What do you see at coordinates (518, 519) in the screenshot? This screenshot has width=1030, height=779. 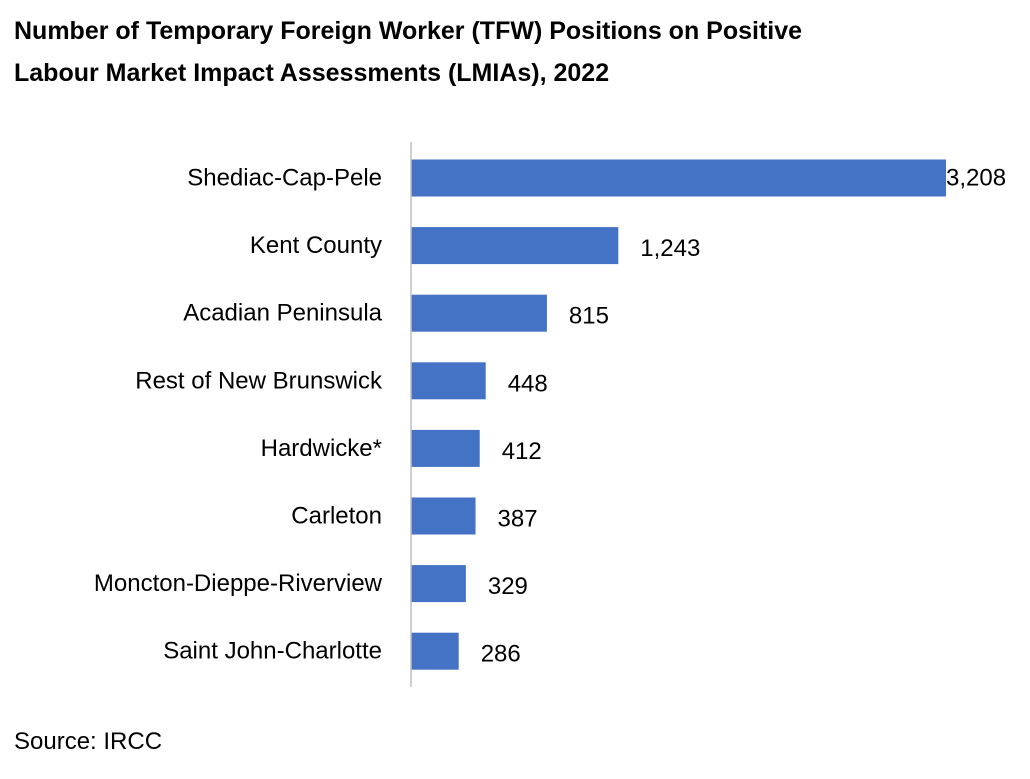 I see `value-label: 387` at bounding box center [518, 519].